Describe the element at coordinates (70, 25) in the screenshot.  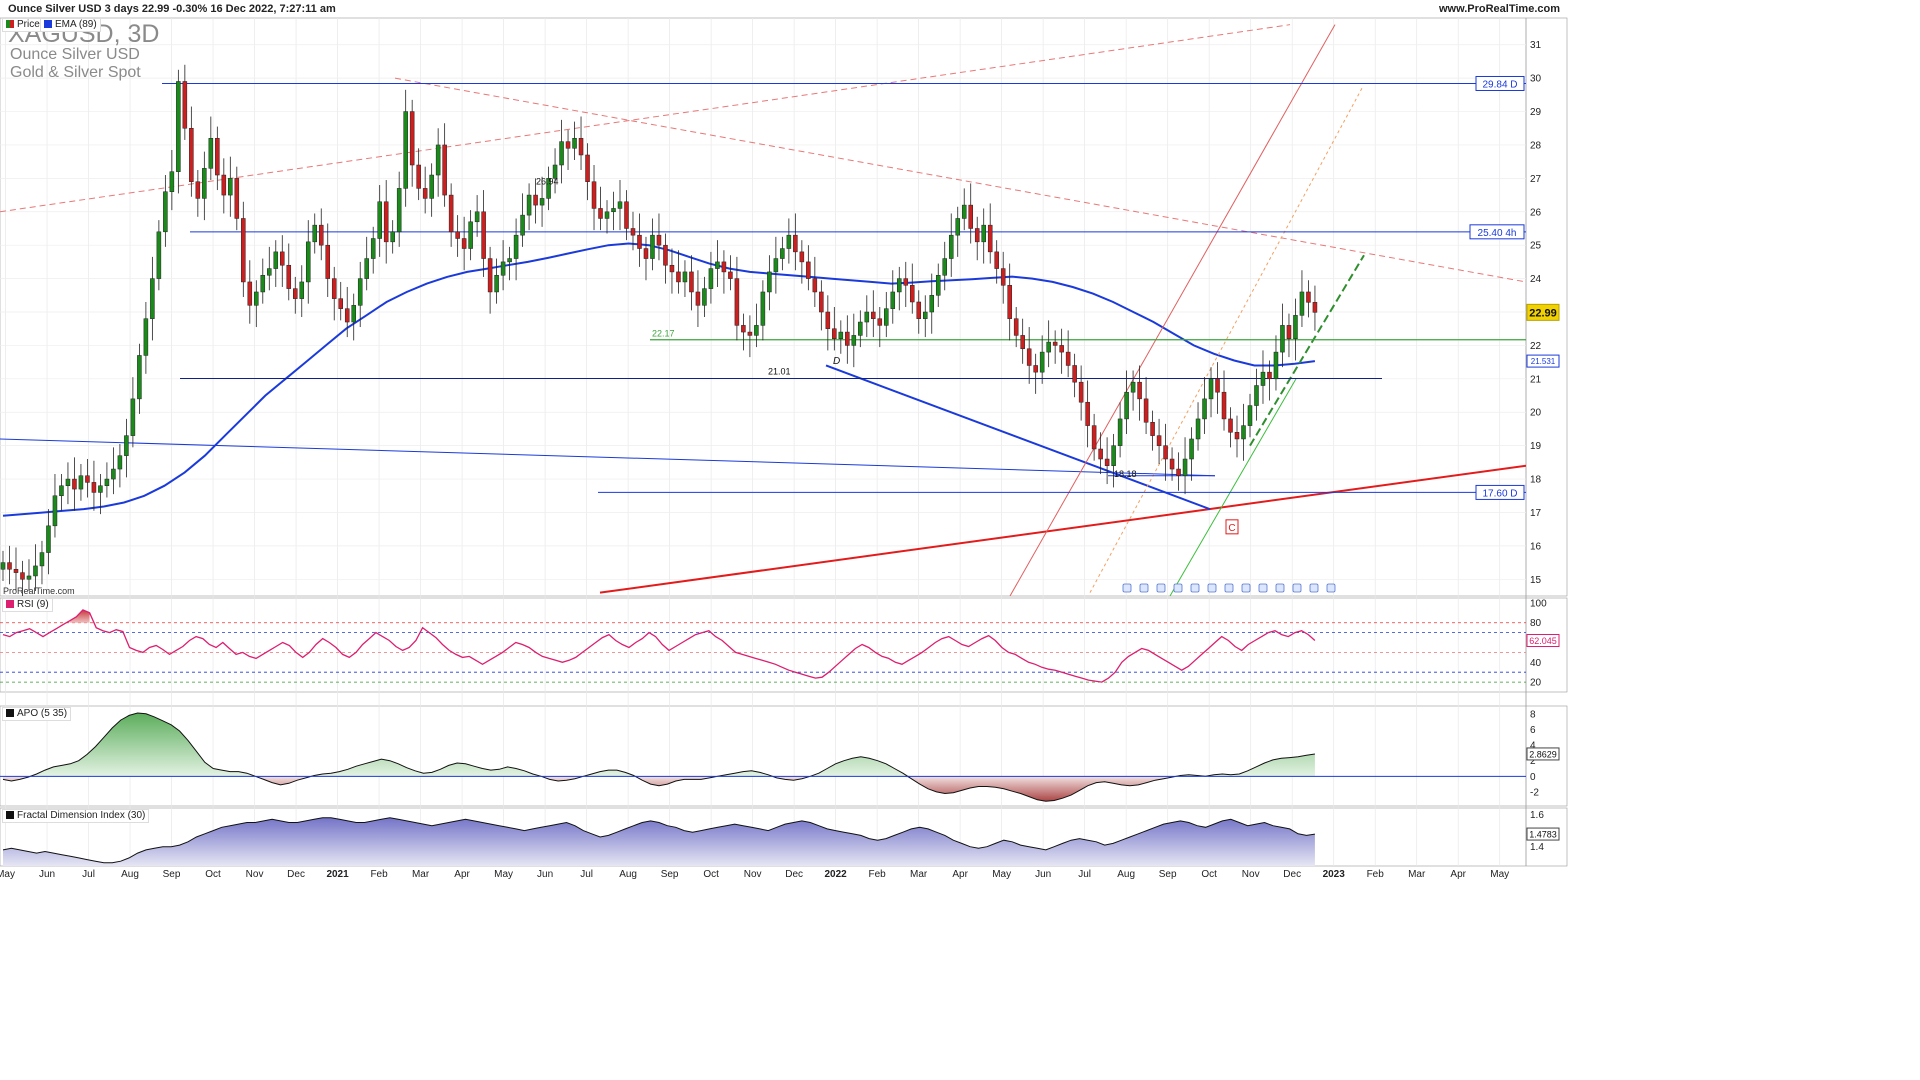
I see `legend-ema: EMA (89)` at that location.